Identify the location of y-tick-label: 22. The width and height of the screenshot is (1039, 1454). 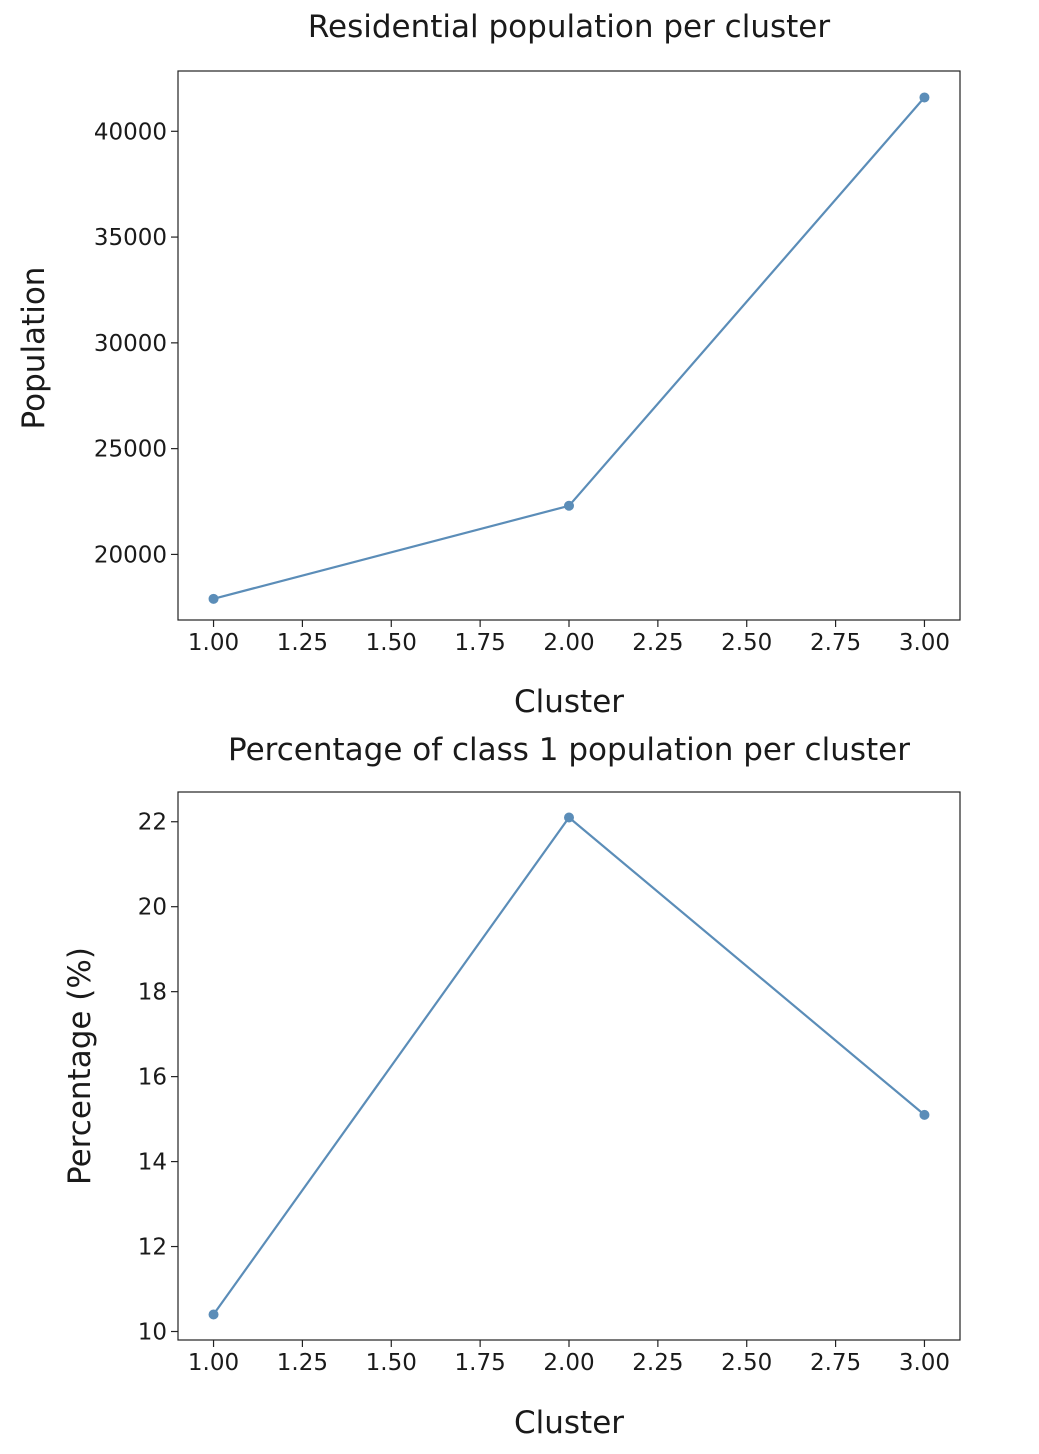
(152, 823).